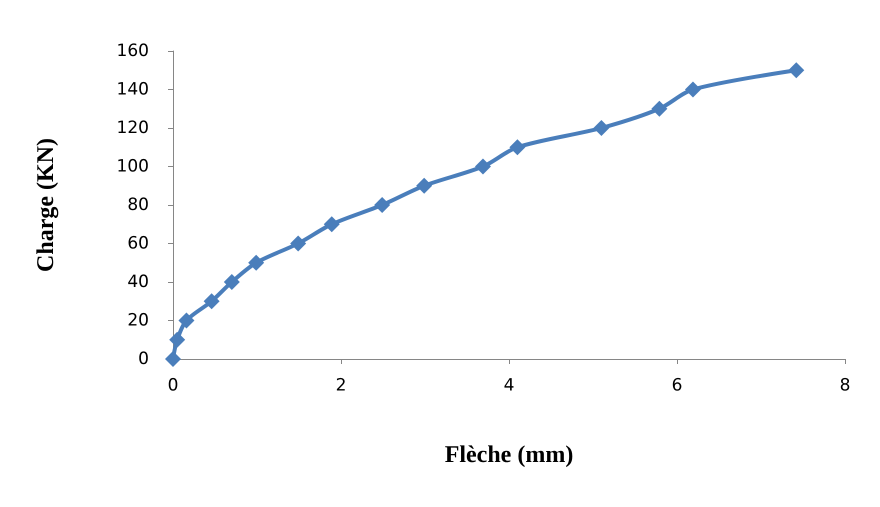 Image resolution: width=880 pixels, height=507 pixels. What do you see at coordinates (138, 320) in the screenshot?
I see `y-tick-label: 20` at bounding box center [138, 320].